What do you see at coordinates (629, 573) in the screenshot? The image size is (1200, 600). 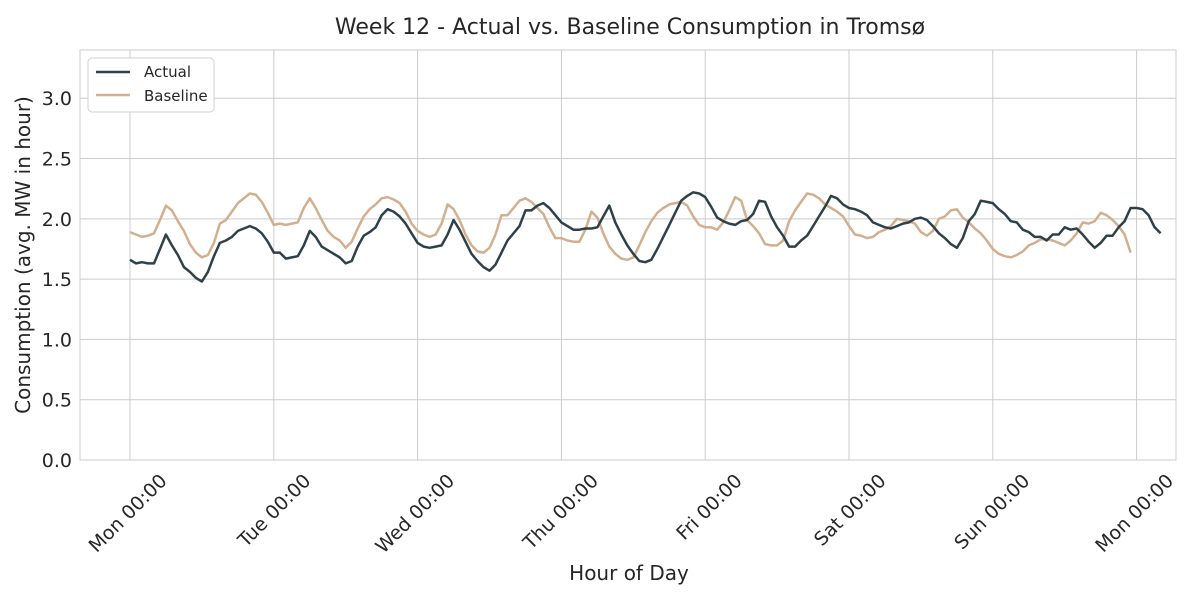 I see `x-axis-label: Hour of Day` at bounding box center [629, 573].